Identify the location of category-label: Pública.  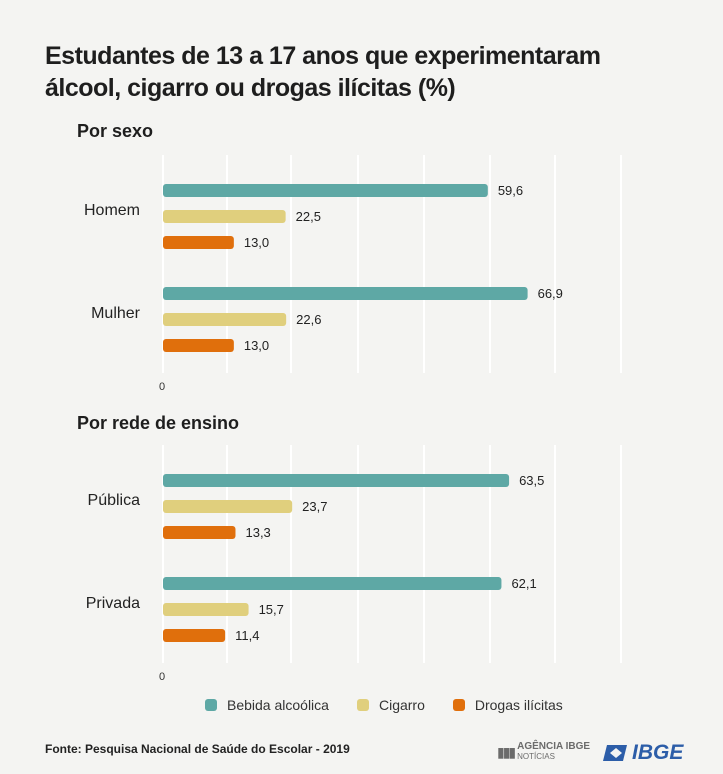
(114, 500).